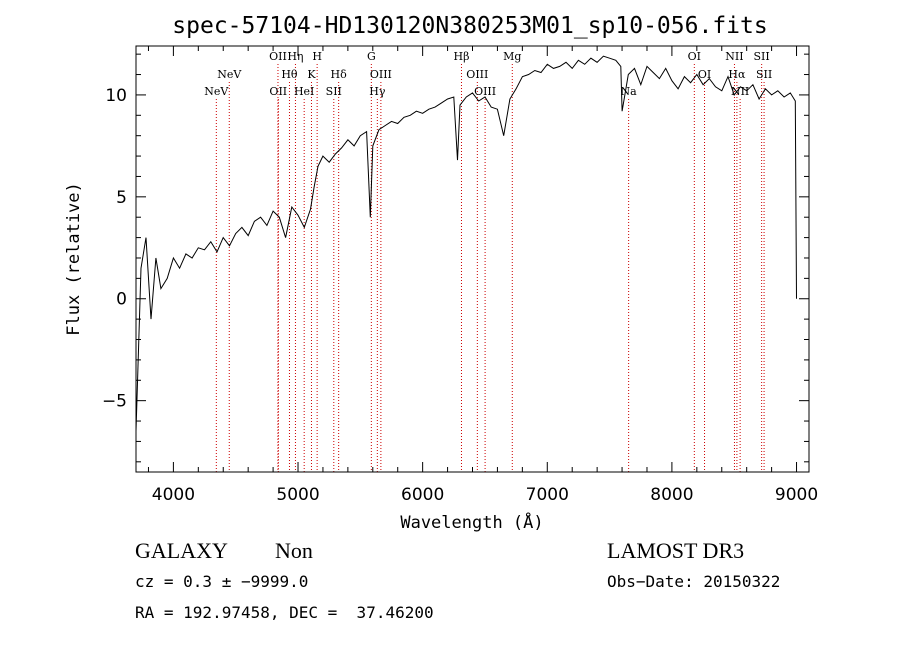  What do you see at coordinates (671, 495) in the screenshot?
I see `x-tick-label: 8000` at bounding box center [671, 495].